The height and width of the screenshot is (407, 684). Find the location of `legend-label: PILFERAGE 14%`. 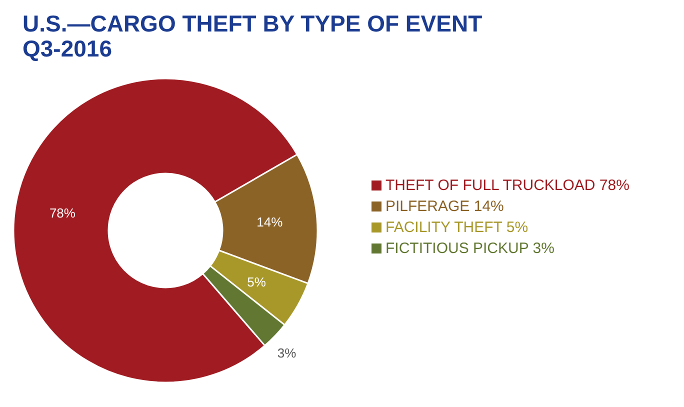

legend-label: PILFERAGE 14% is located at coordinates (445, 206).